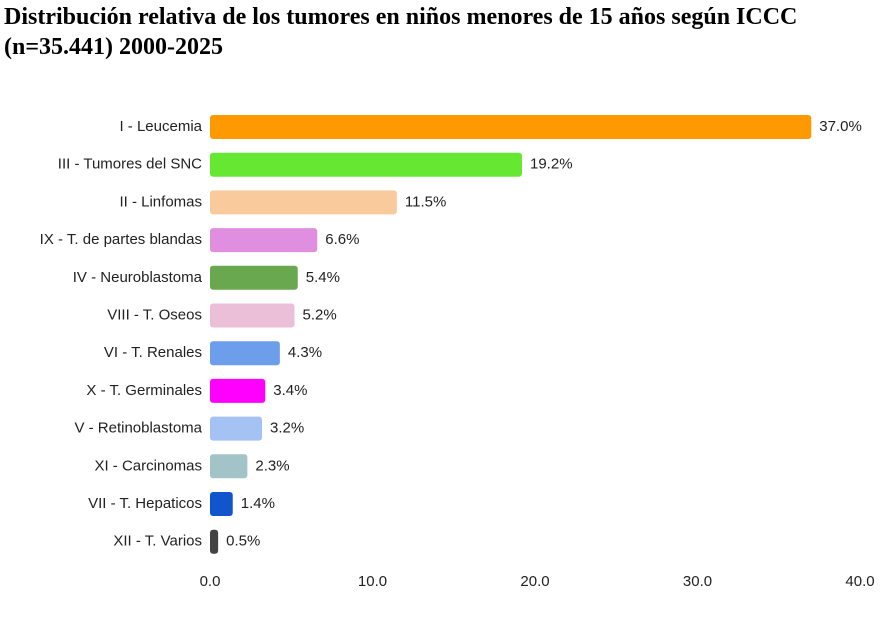  I want to click on y-tick-label: IX - T. de partes blandas, so click(121, 239).